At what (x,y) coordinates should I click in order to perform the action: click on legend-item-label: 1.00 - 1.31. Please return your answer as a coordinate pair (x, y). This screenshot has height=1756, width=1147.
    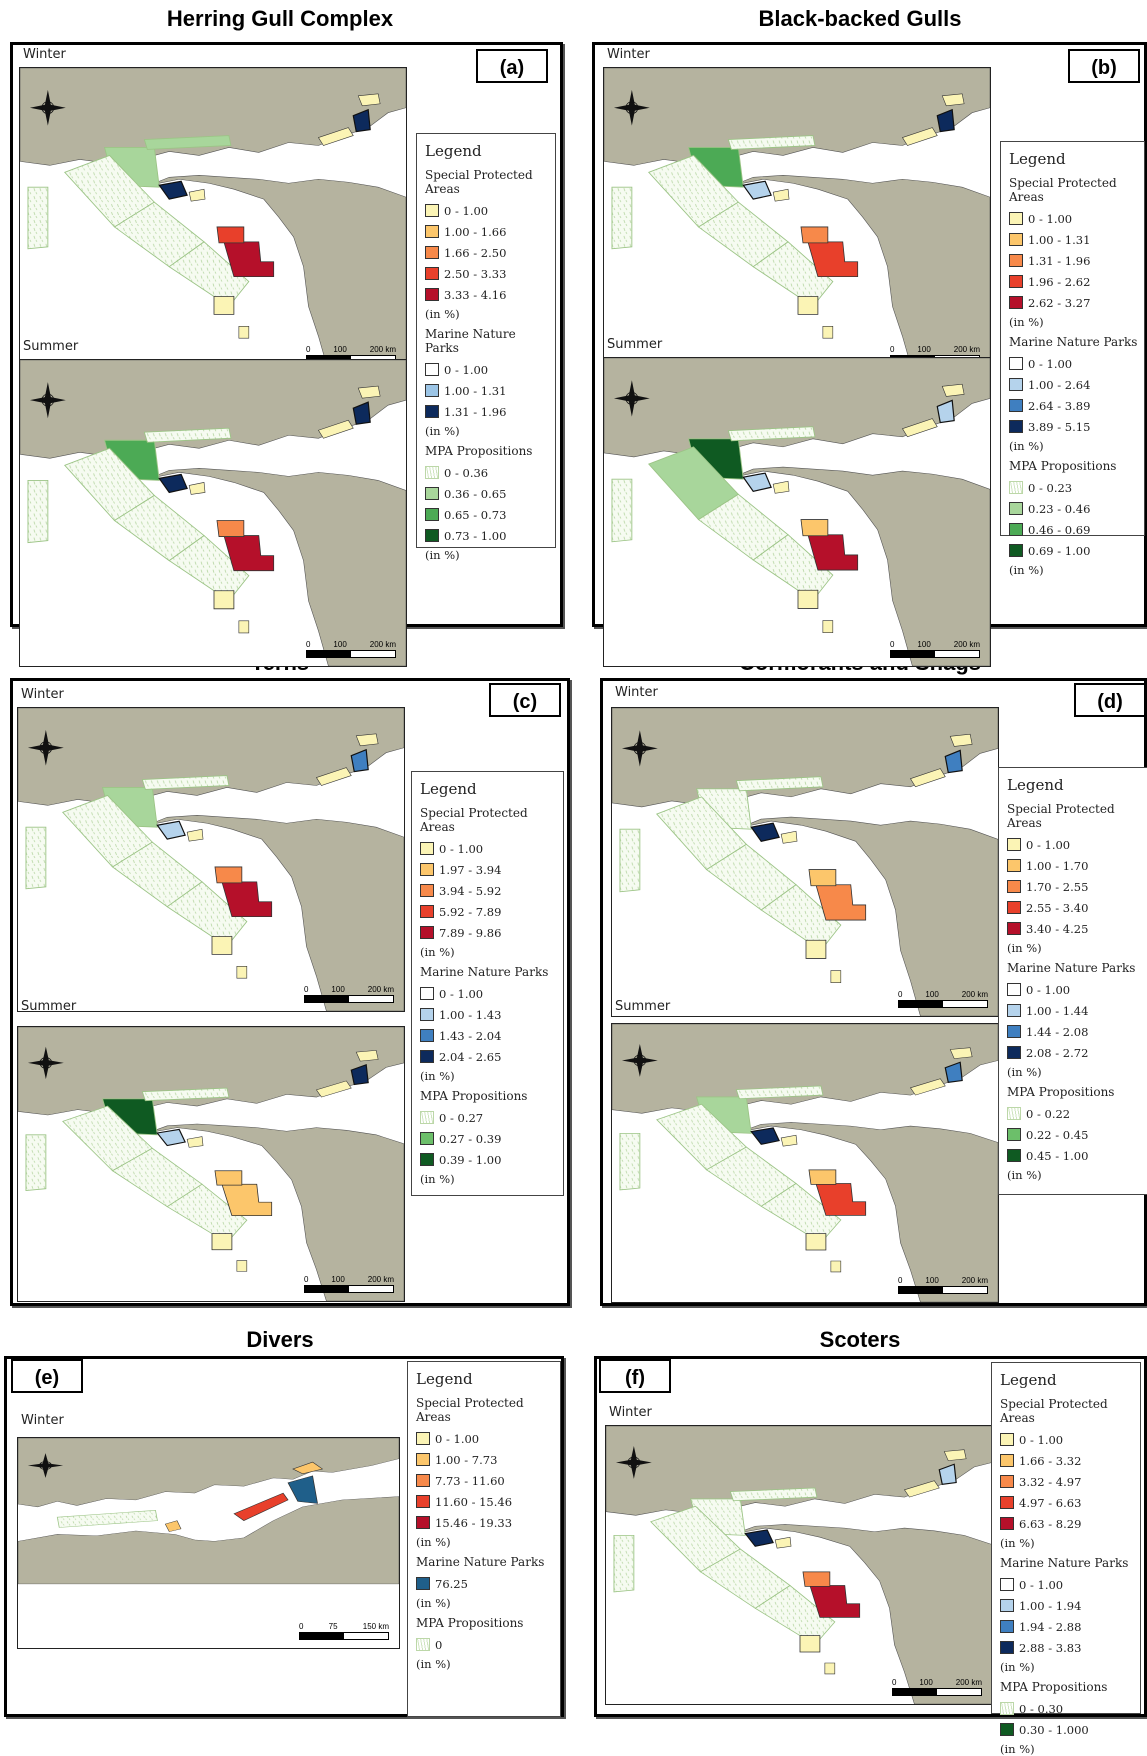
    Looking at the image, I should click on (475, 390).